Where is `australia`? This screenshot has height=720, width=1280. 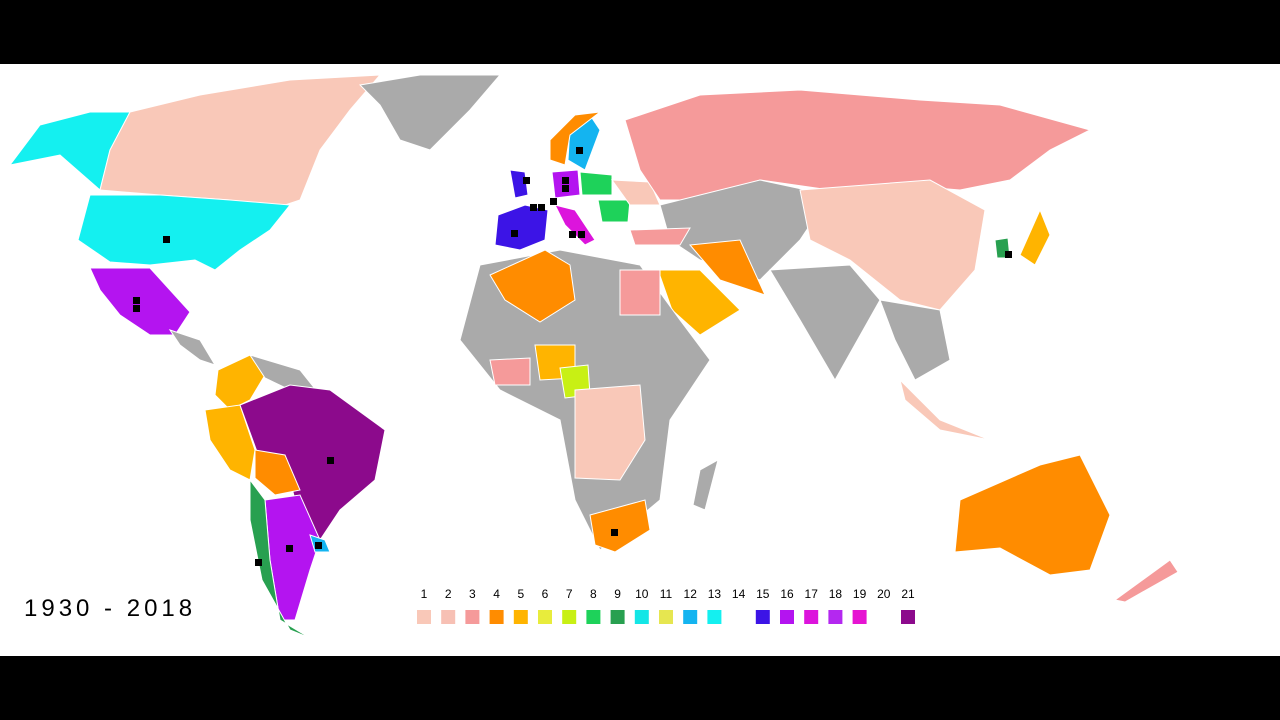
australia is located at coordinates (1032, 515).